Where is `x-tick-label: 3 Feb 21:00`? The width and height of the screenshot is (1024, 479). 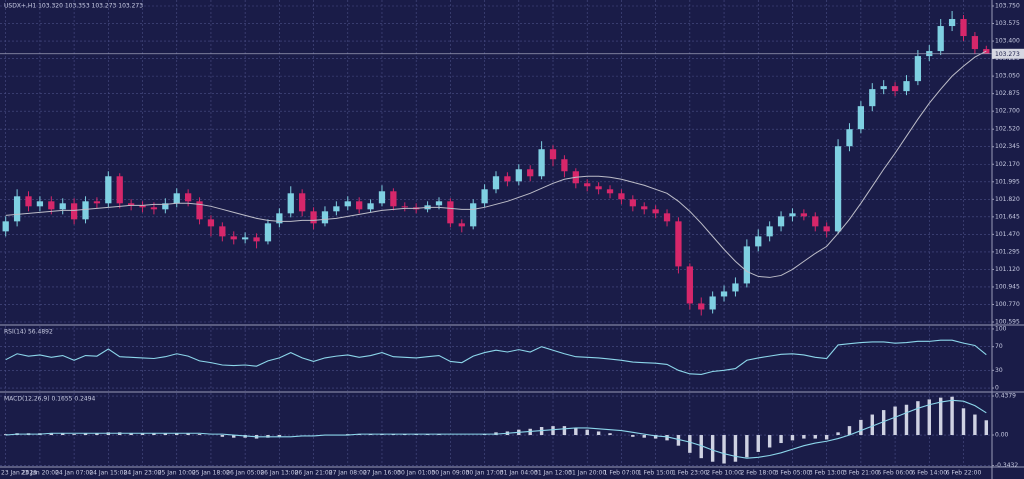
x-tick-label: 3 Feb 21:00 is located at coordinates (861, 473).